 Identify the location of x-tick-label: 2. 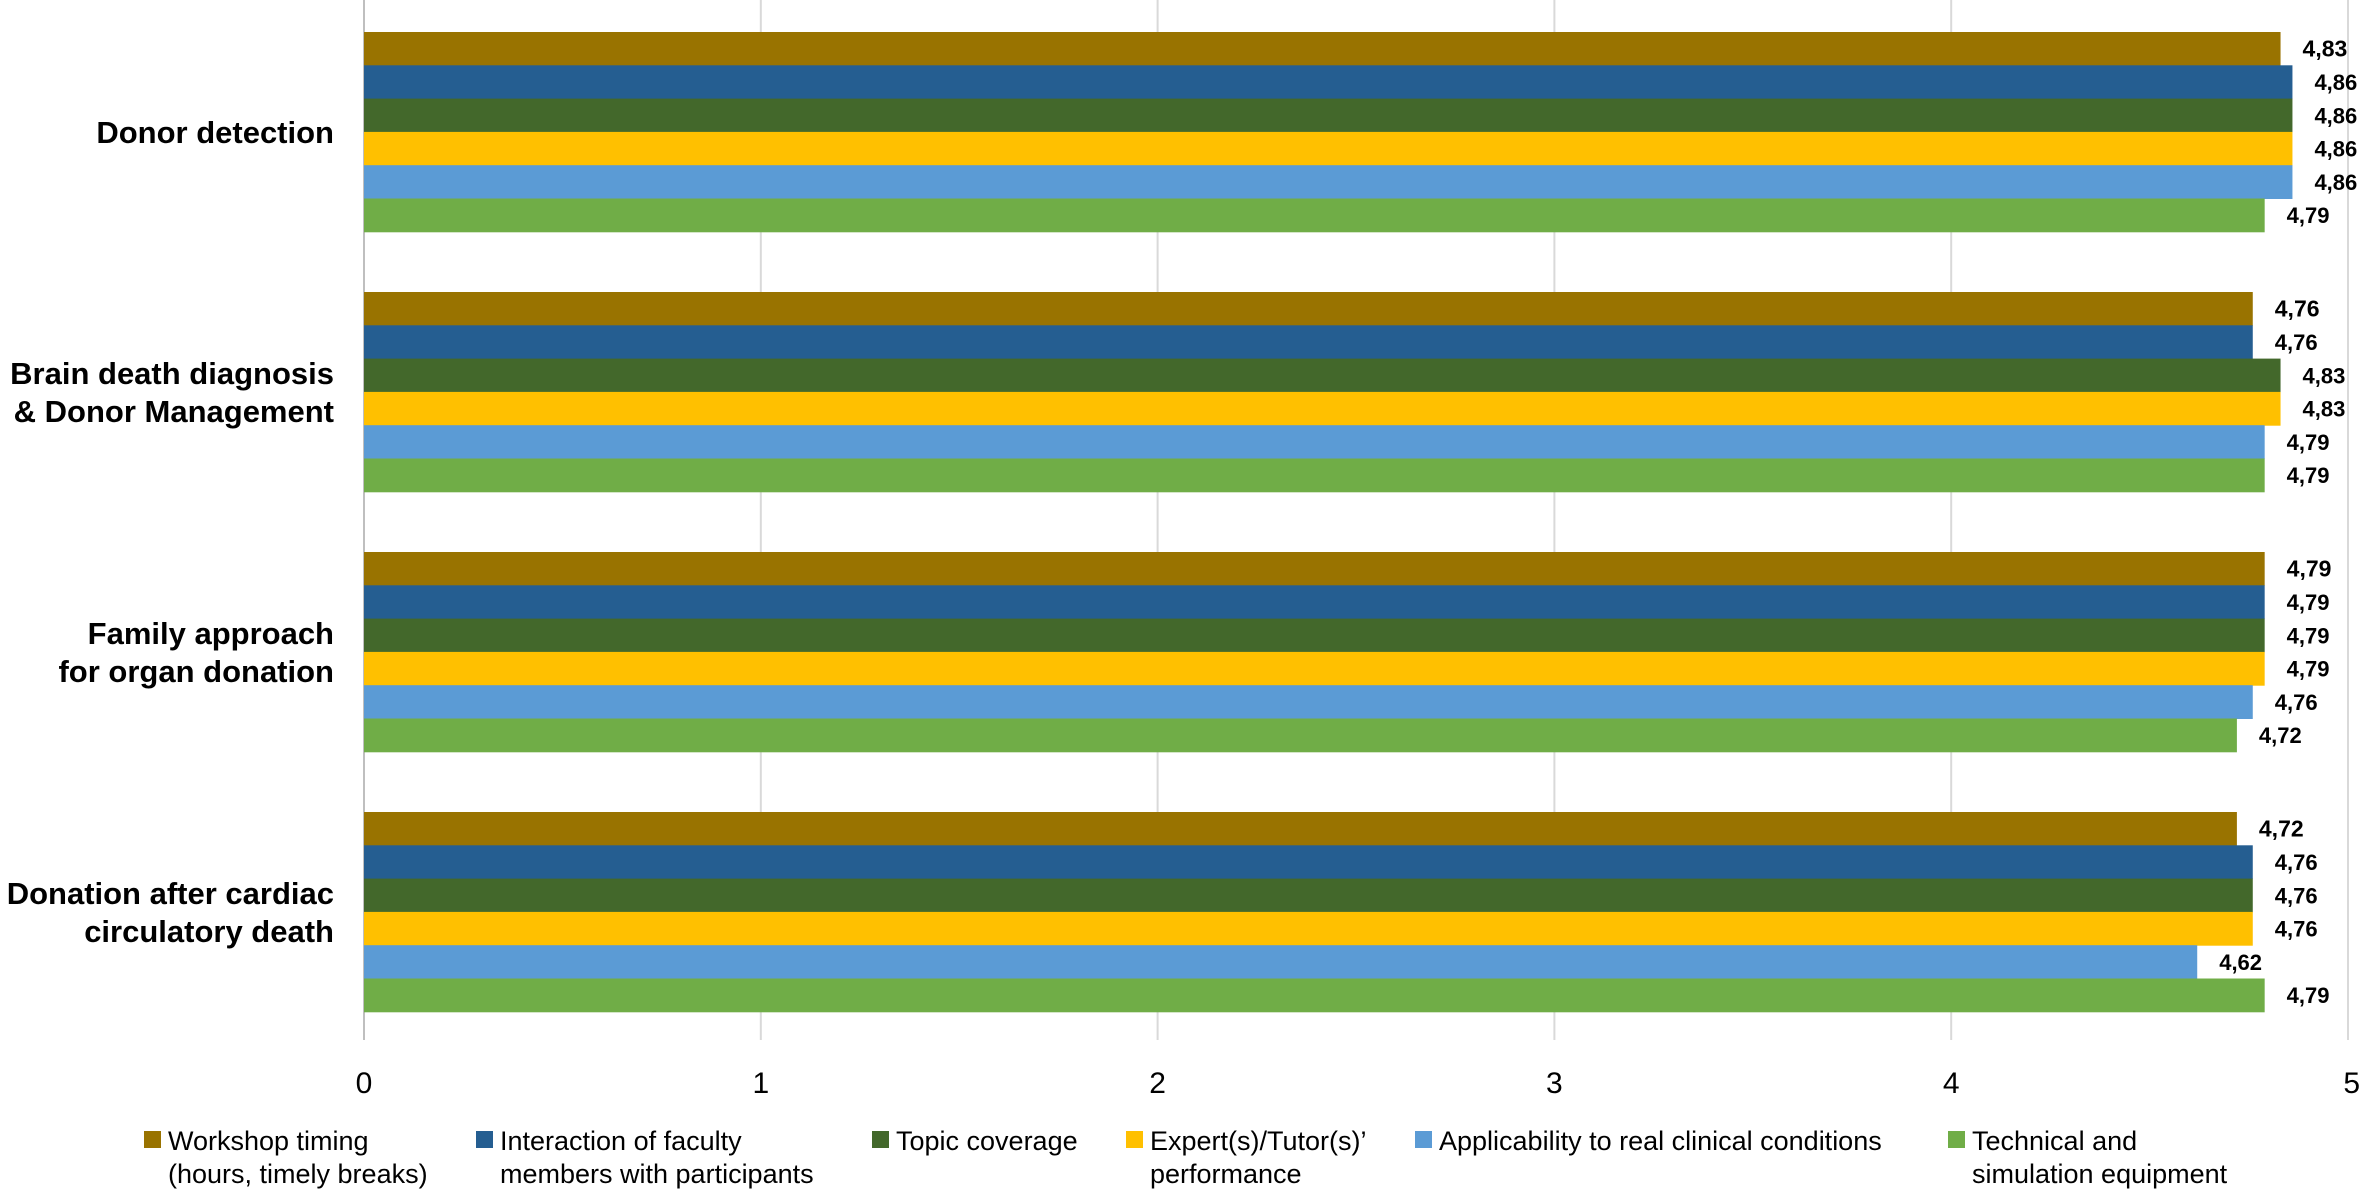
(1157, 1083).